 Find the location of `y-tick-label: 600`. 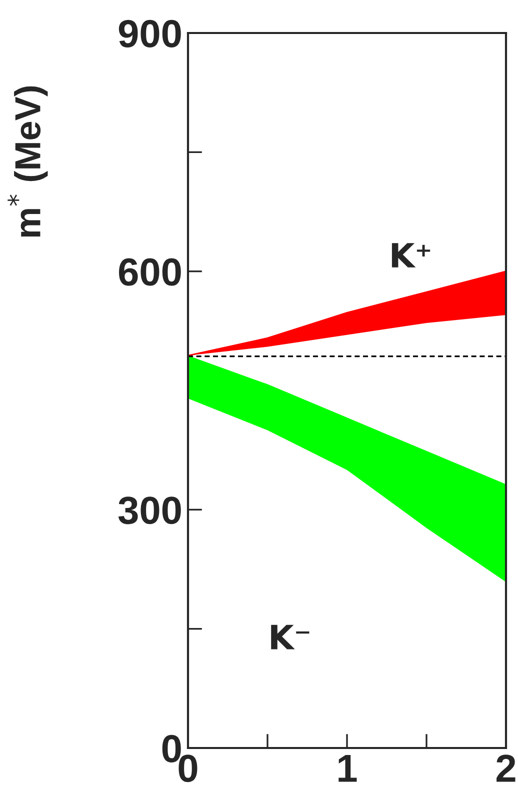

y-tick-label: 600 is located at coordinates (149, 272).